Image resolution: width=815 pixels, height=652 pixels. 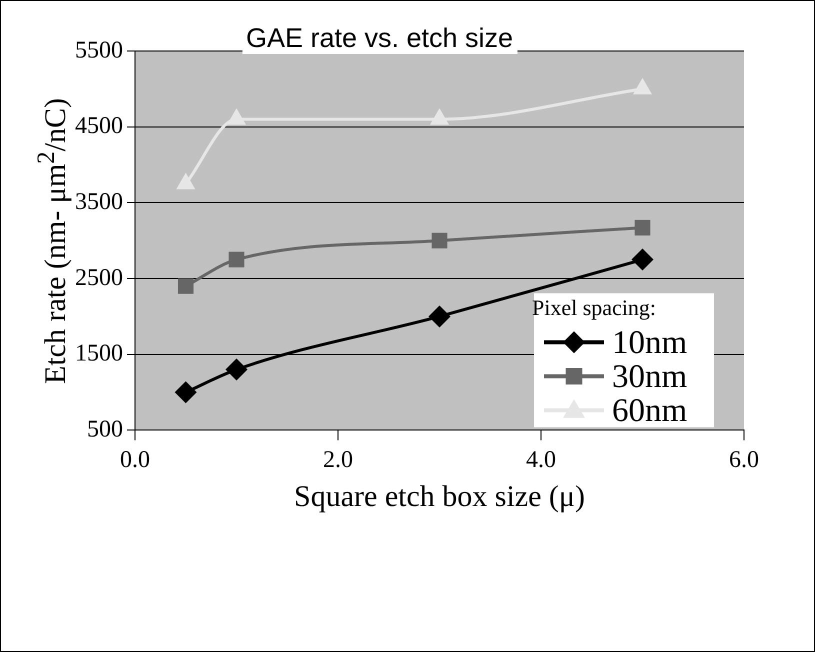 What do you see at coordinates (99, 201) in the screenshot?
I see `y-tick-label: 3500` at bounding box center [99, 201].